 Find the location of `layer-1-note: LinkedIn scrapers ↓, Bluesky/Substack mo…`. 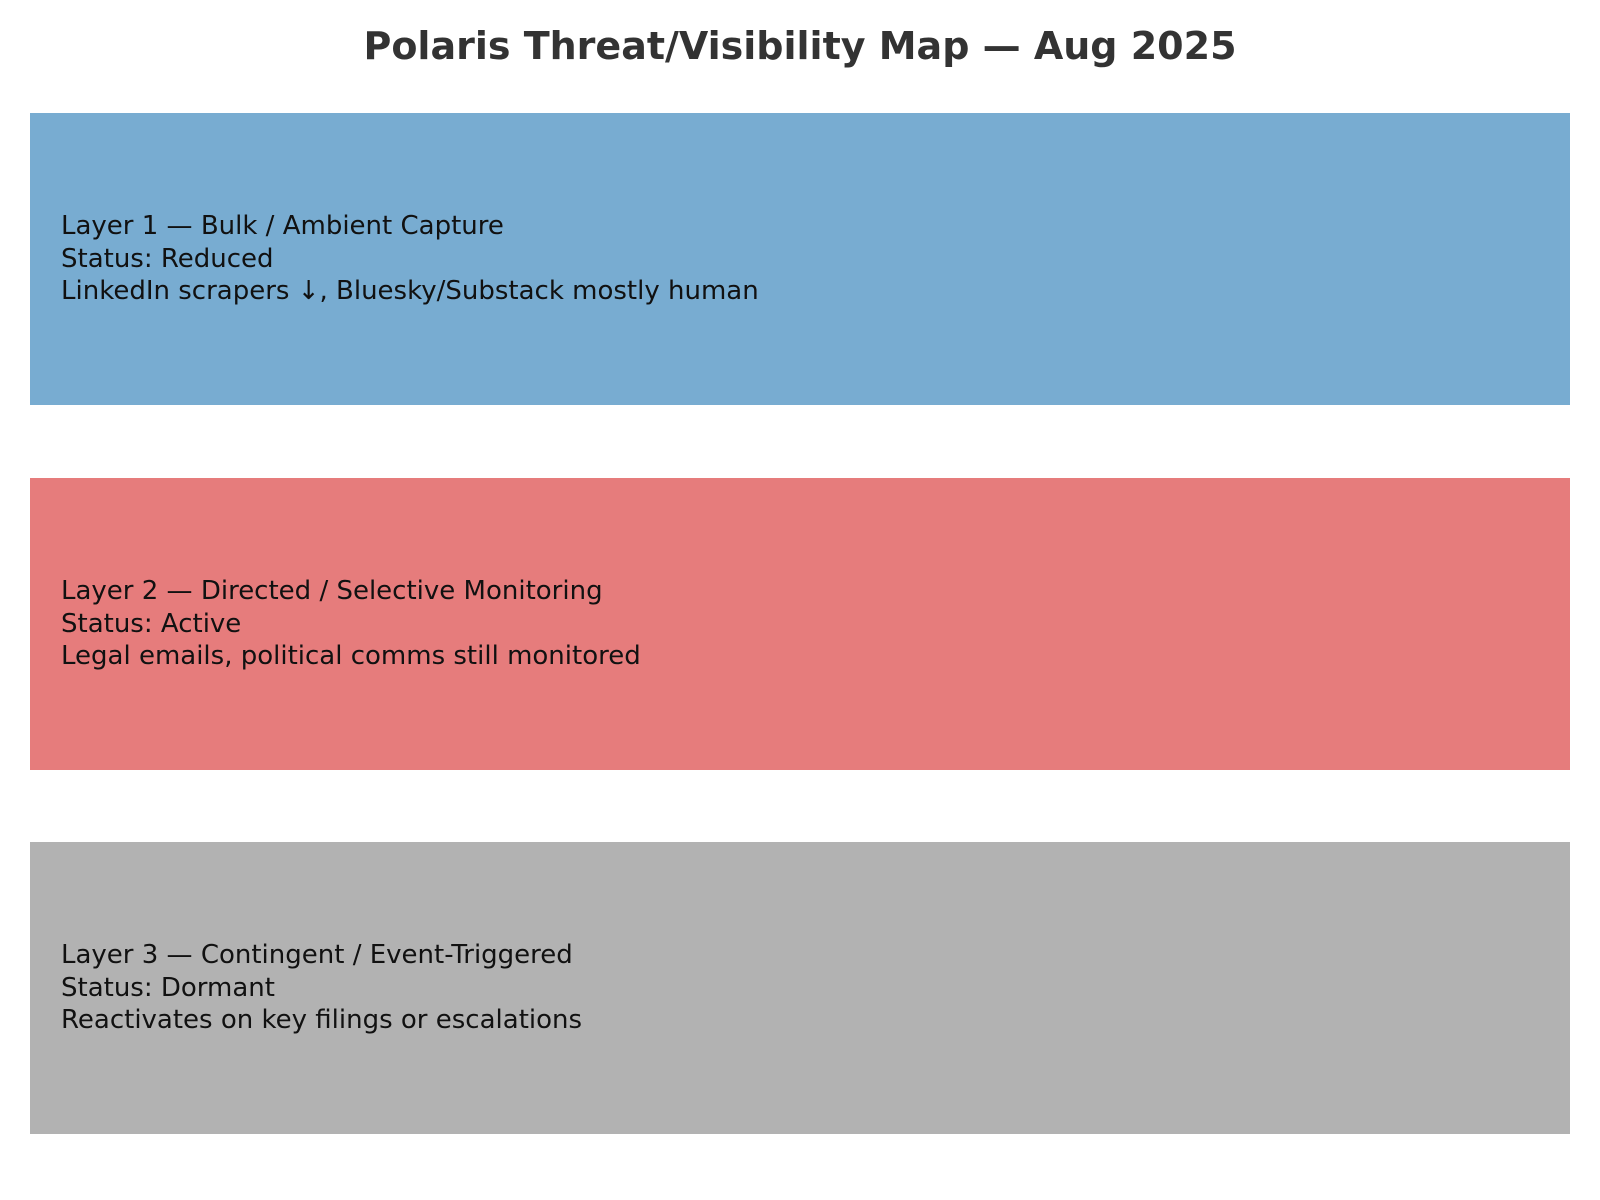

layer-1-note: LinkedIn scrapers ↓, Bluesky/Substack mo… is located at coordinates (410, 291).